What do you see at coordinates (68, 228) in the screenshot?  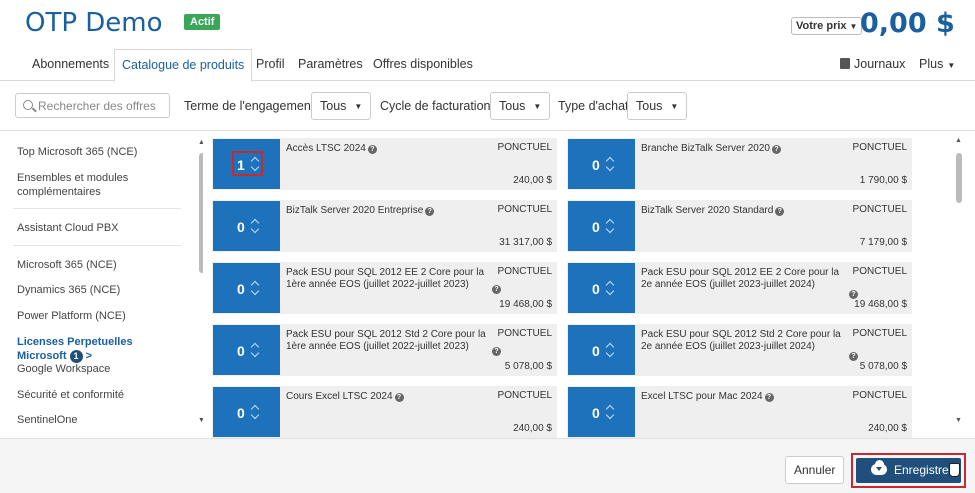 I see `sidebar-item-cloud-pbx: Assistant Cloud PBX` at bounding box center [68, 228].